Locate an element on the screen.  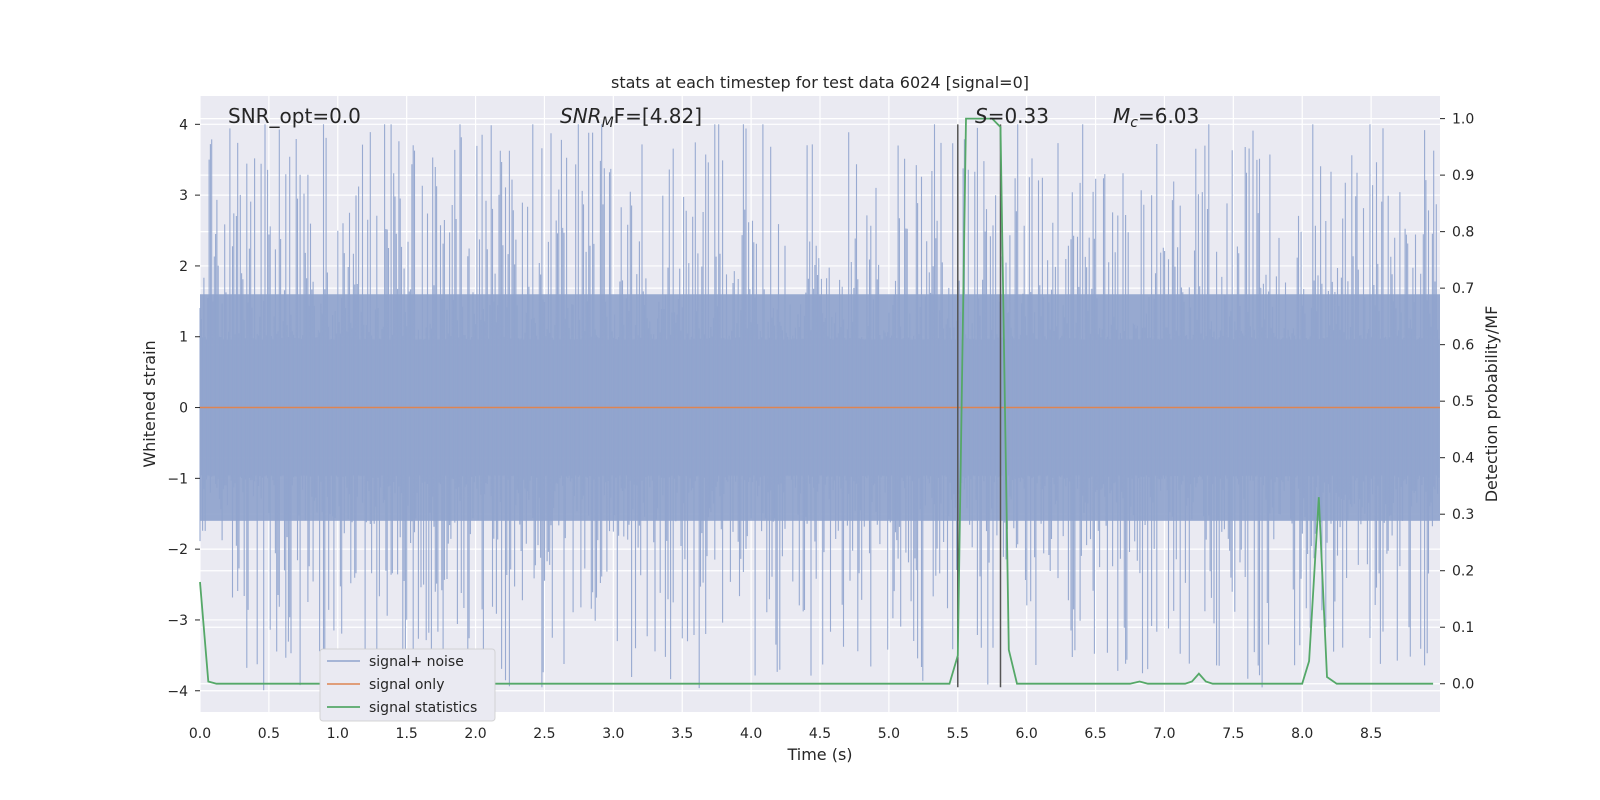
y-axis-right-ticks: 0.0 0.1 0.2 0.3 0.4 0.5 0.6 0.7 0.8 0.9 1.0 is located at coordinates (1457, 402).